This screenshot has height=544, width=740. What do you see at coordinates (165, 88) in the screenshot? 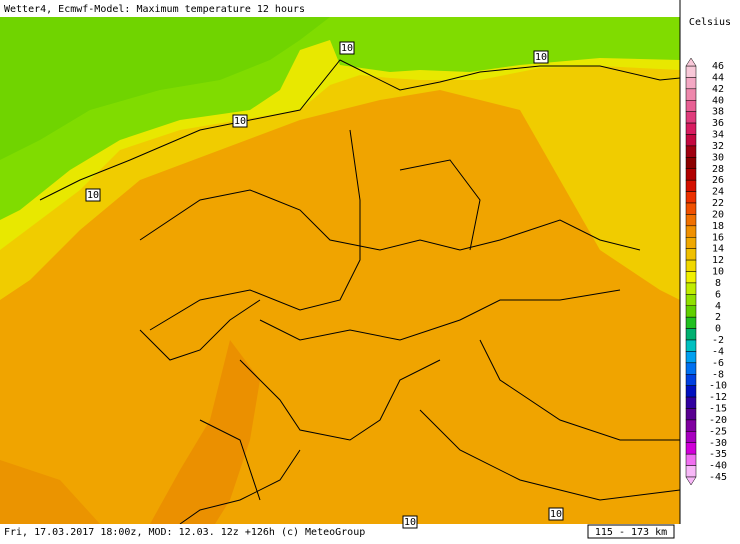
I see `sea-zone` at bounding box center [165, 88].